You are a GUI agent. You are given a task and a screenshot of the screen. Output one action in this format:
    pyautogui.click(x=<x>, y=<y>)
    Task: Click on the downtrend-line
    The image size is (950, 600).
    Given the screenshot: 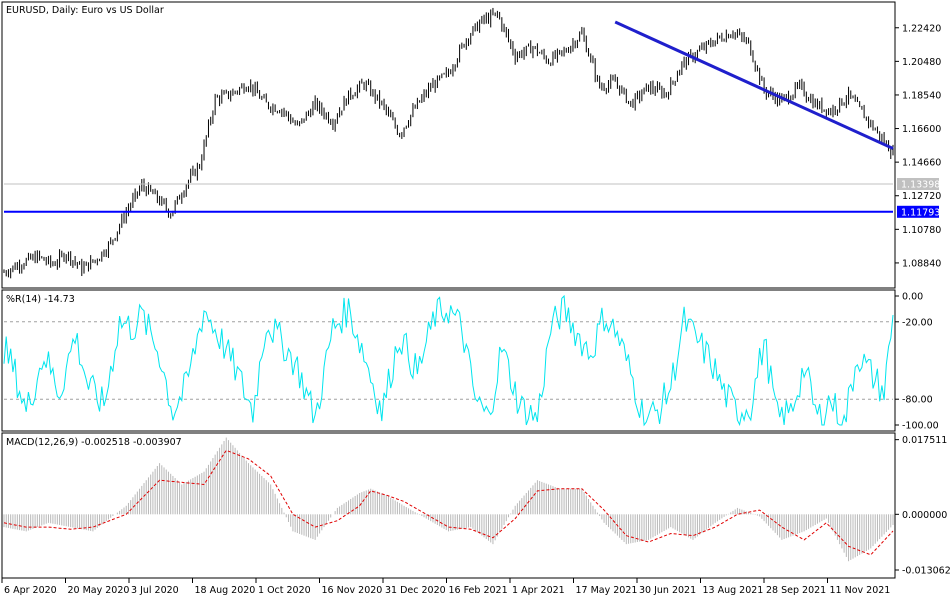 What is the action you would take?
    pyautogui.click(x=754, y=85)
    